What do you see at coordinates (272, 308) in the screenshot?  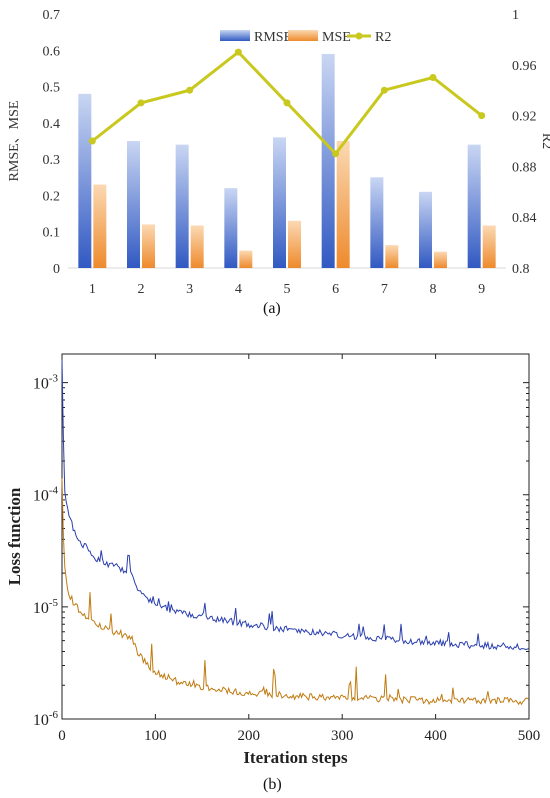 I see `panel-label-a: (a)` at bounding box center [272, 308].